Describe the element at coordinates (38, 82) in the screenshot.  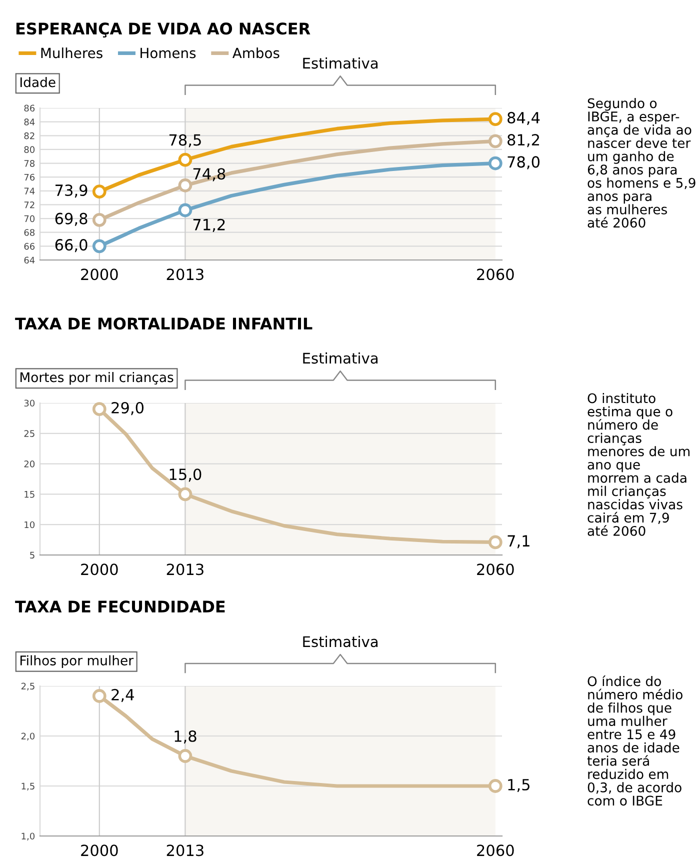
I see `y-axis-title: Idade` at that location.